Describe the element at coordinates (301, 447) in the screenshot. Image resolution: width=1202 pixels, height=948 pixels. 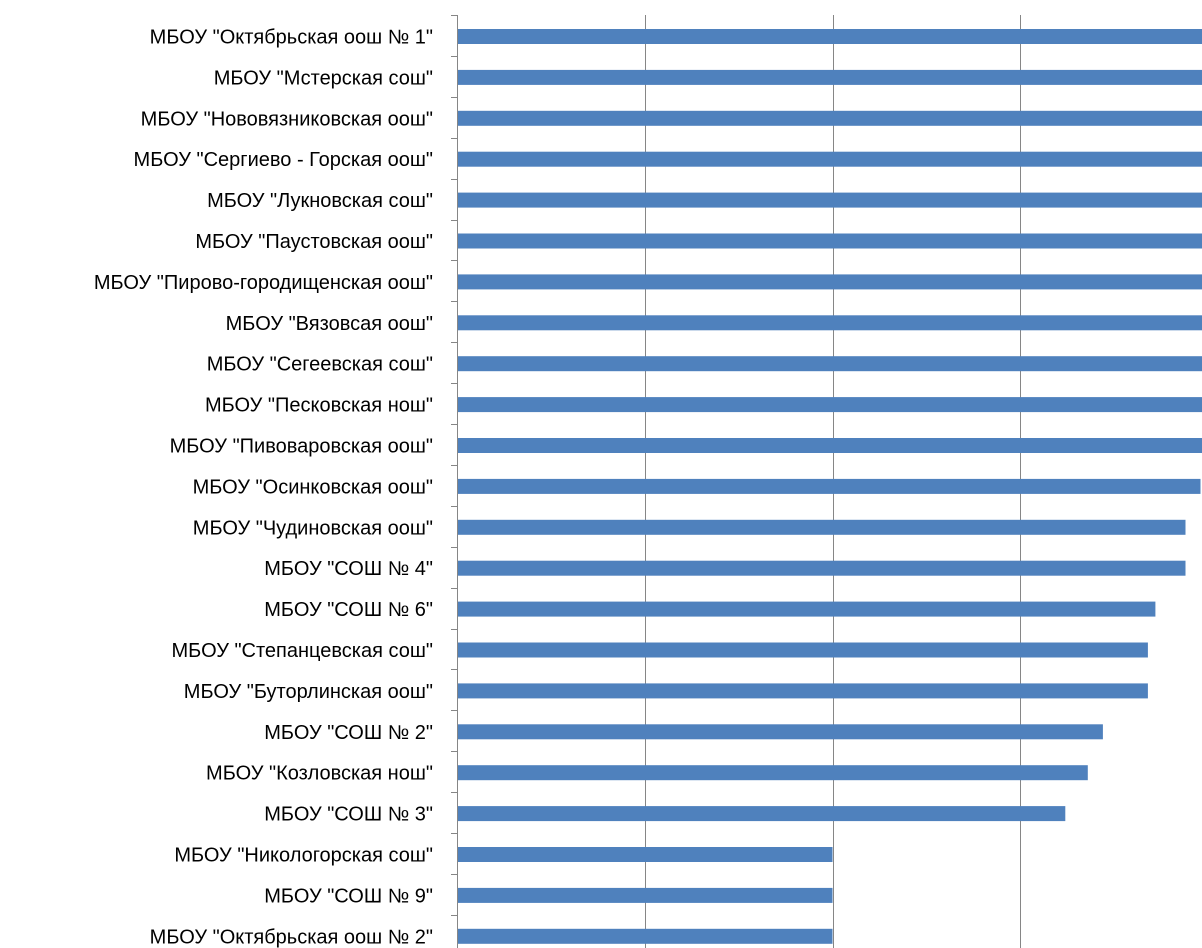
I see `category-label: МБОУ "Пивоваровская оош"` at that location.